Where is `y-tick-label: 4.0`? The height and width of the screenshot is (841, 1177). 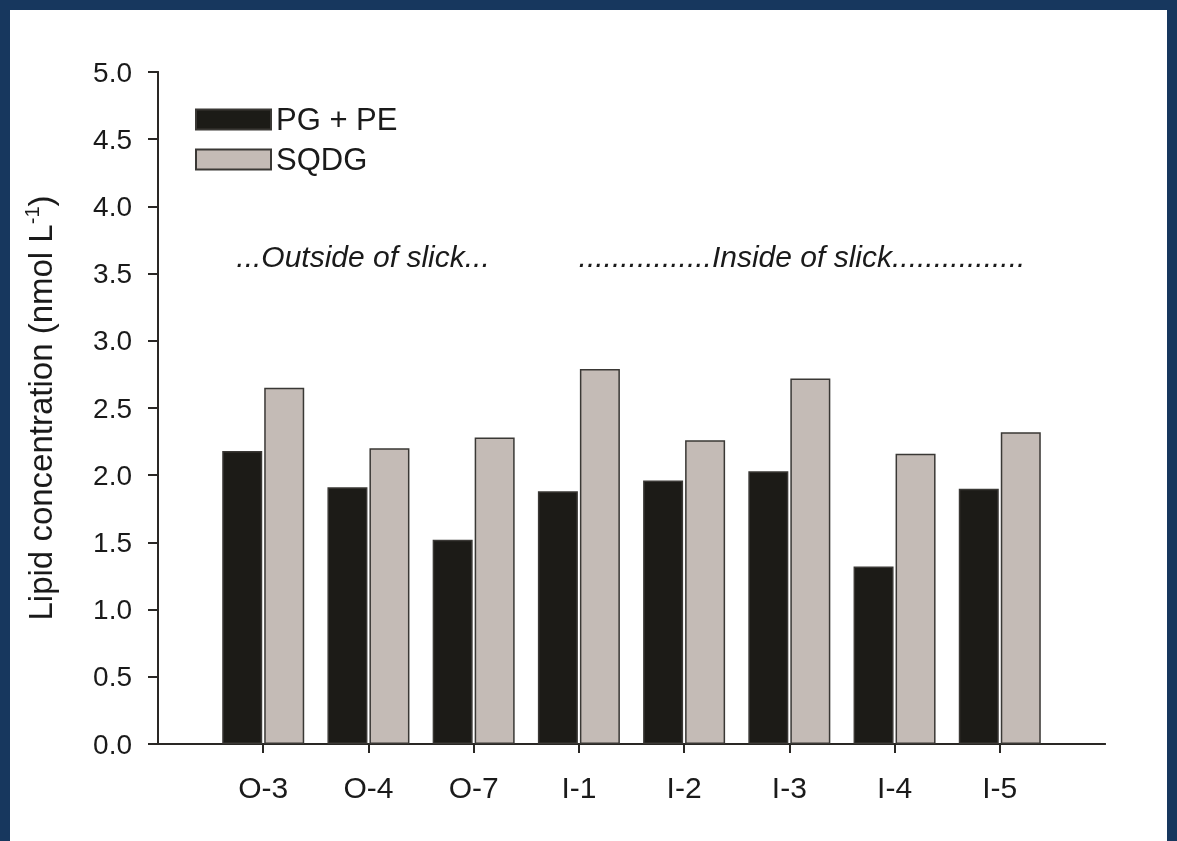 y-tick-label: 4.0 is located at coordinates (112, 206).